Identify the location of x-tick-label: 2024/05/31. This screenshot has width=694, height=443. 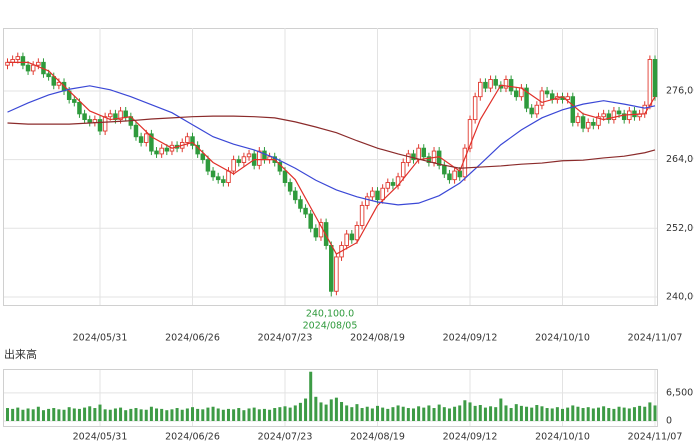
(100, 338).